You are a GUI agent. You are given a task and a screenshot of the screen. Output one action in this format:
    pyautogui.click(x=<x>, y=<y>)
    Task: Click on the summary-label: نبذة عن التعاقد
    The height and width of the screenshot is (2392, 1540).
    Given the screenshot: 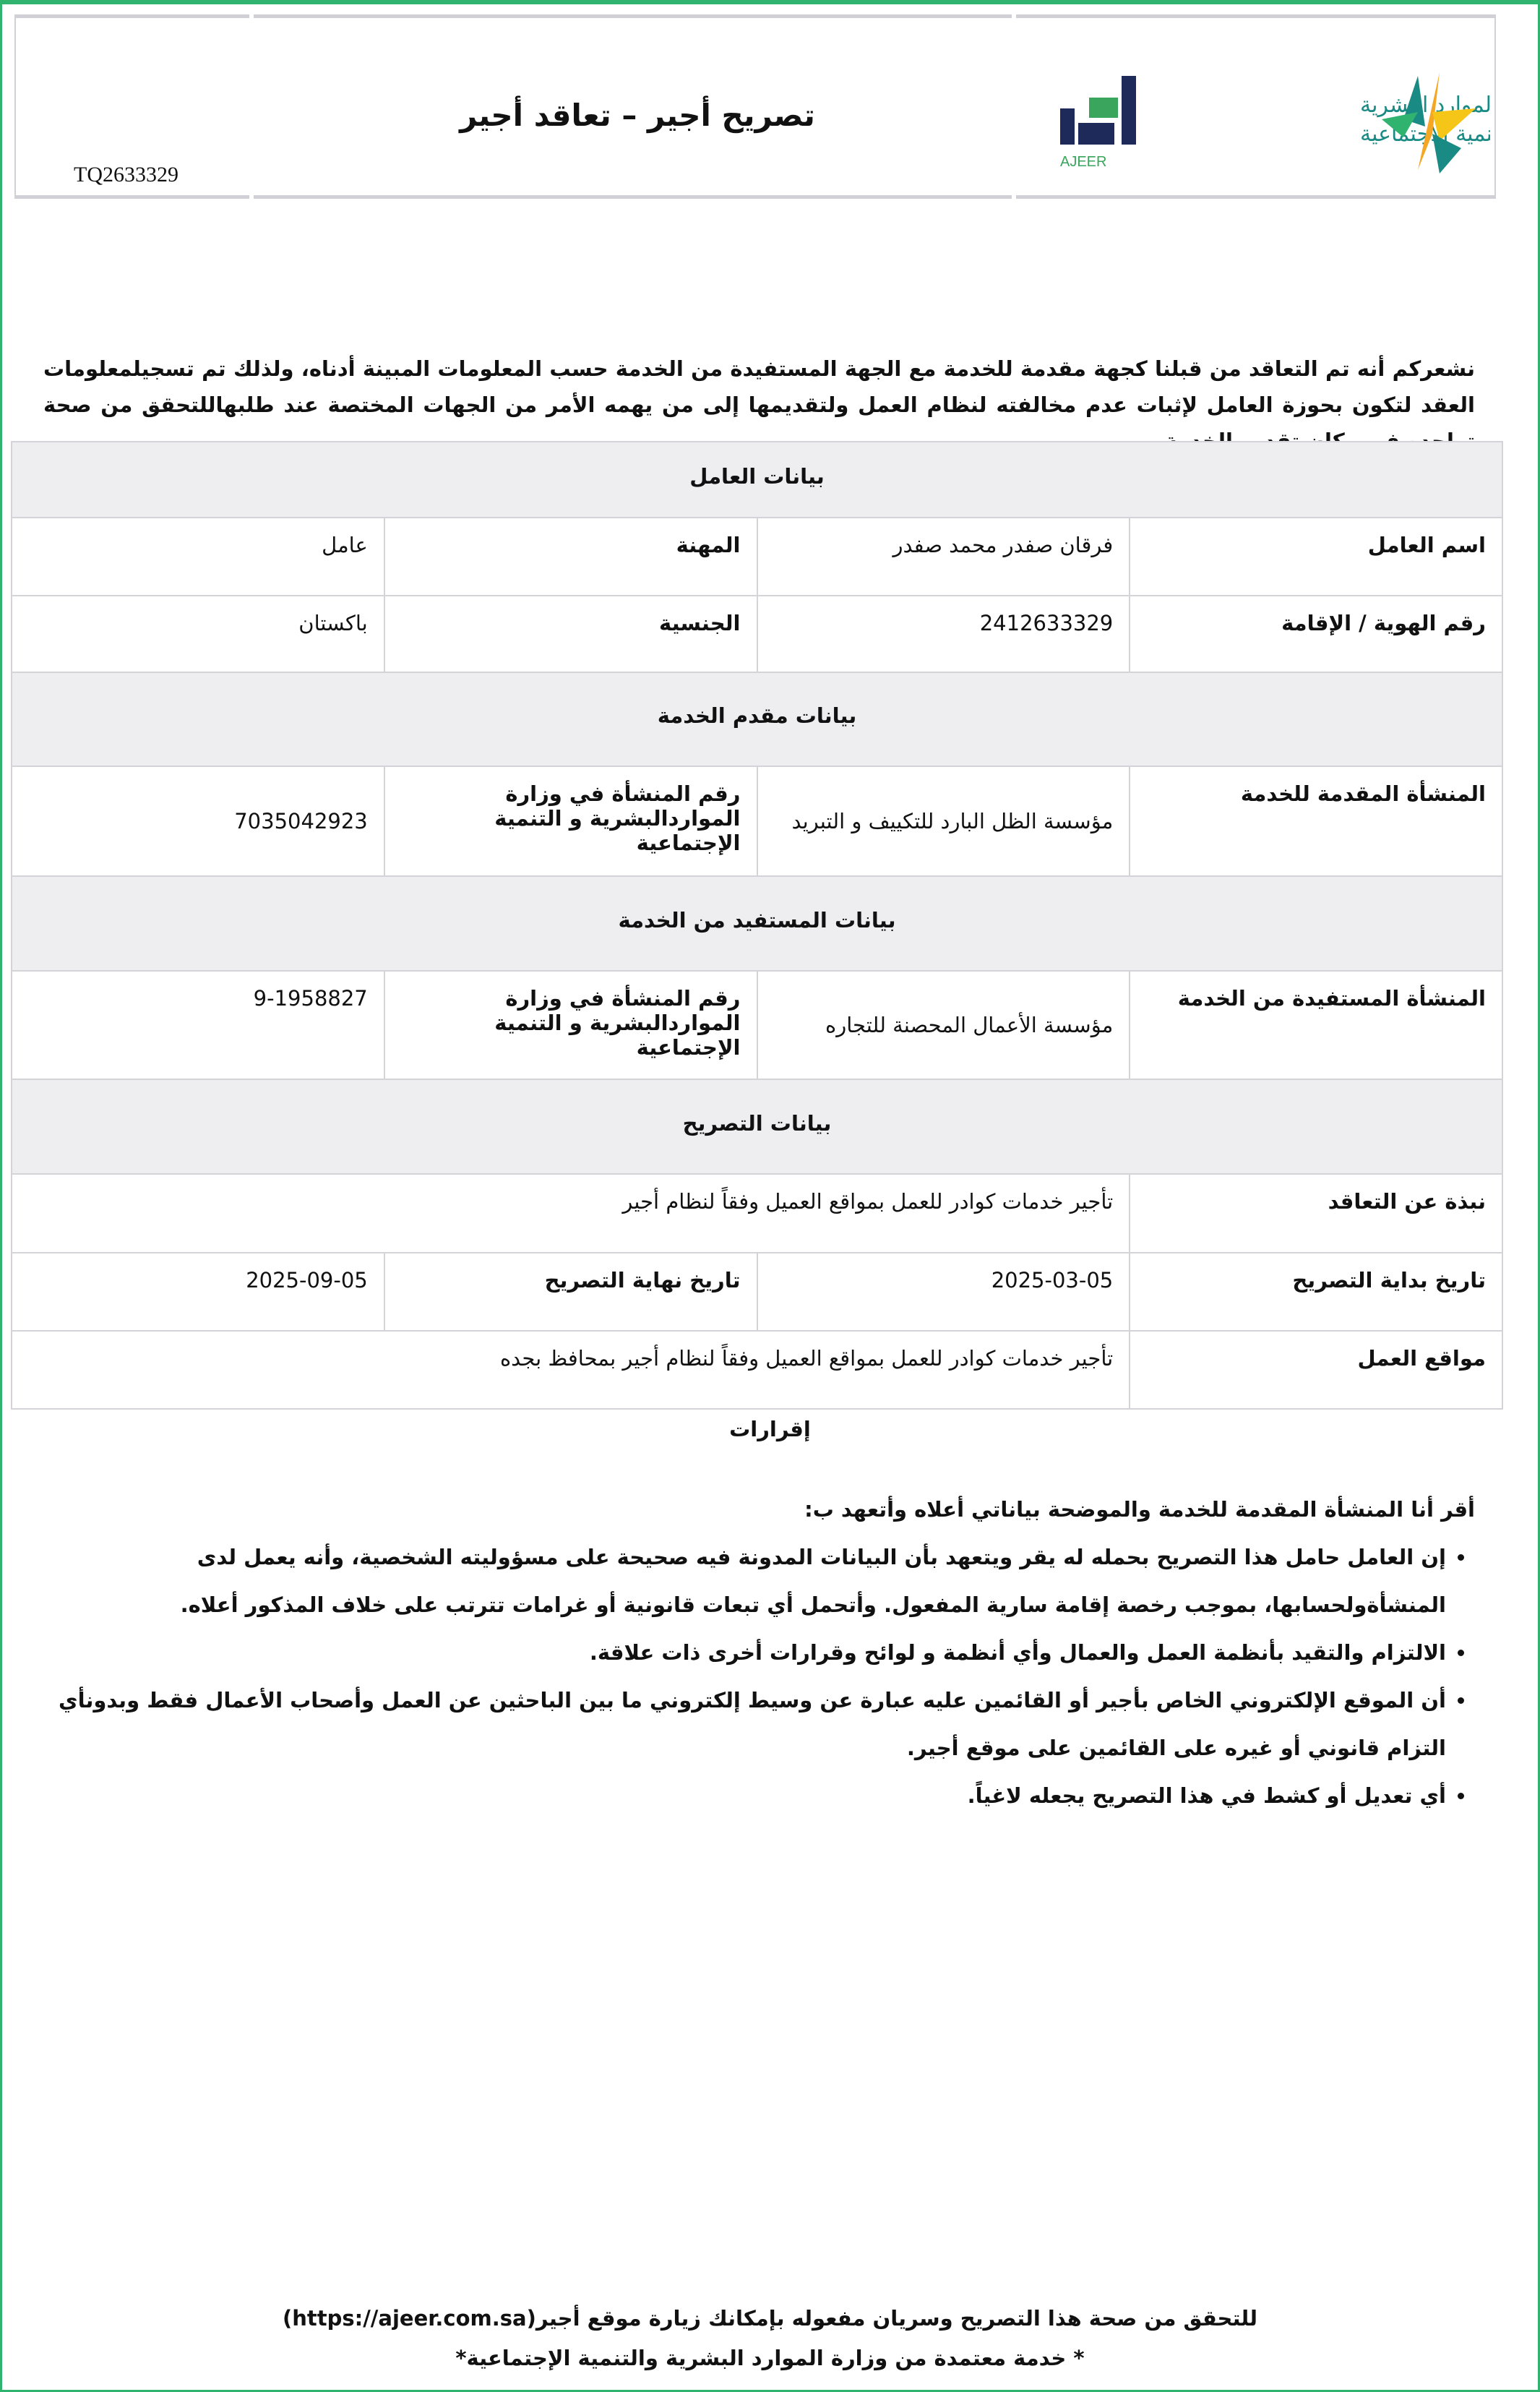 What is the action you would take?
    pyautogui.click(x=1316, y=1213)
    